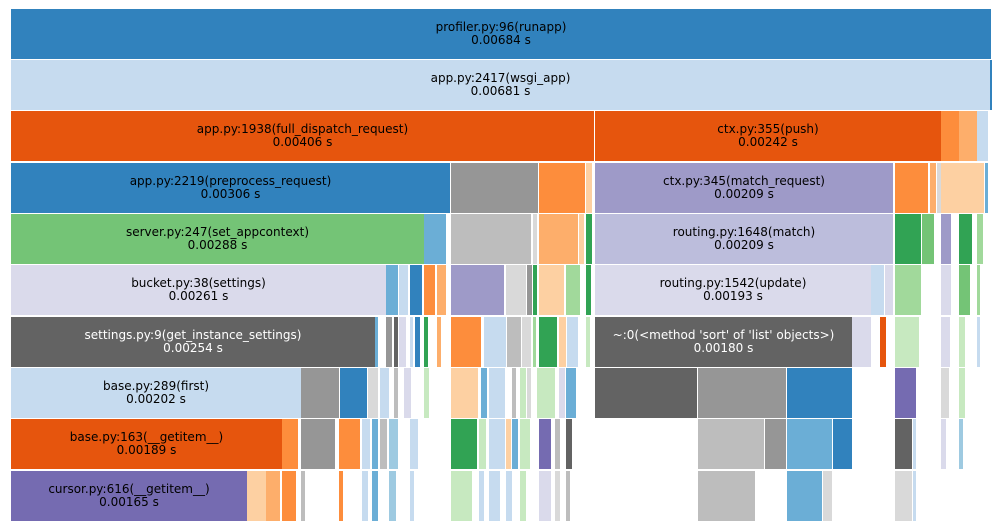  Describe the element at coordinates (146, 444) in the screenshot. I see `flame-frame-base-py-163-getitem: base.py:163(__getitem__) 0.00189 s` at that location.